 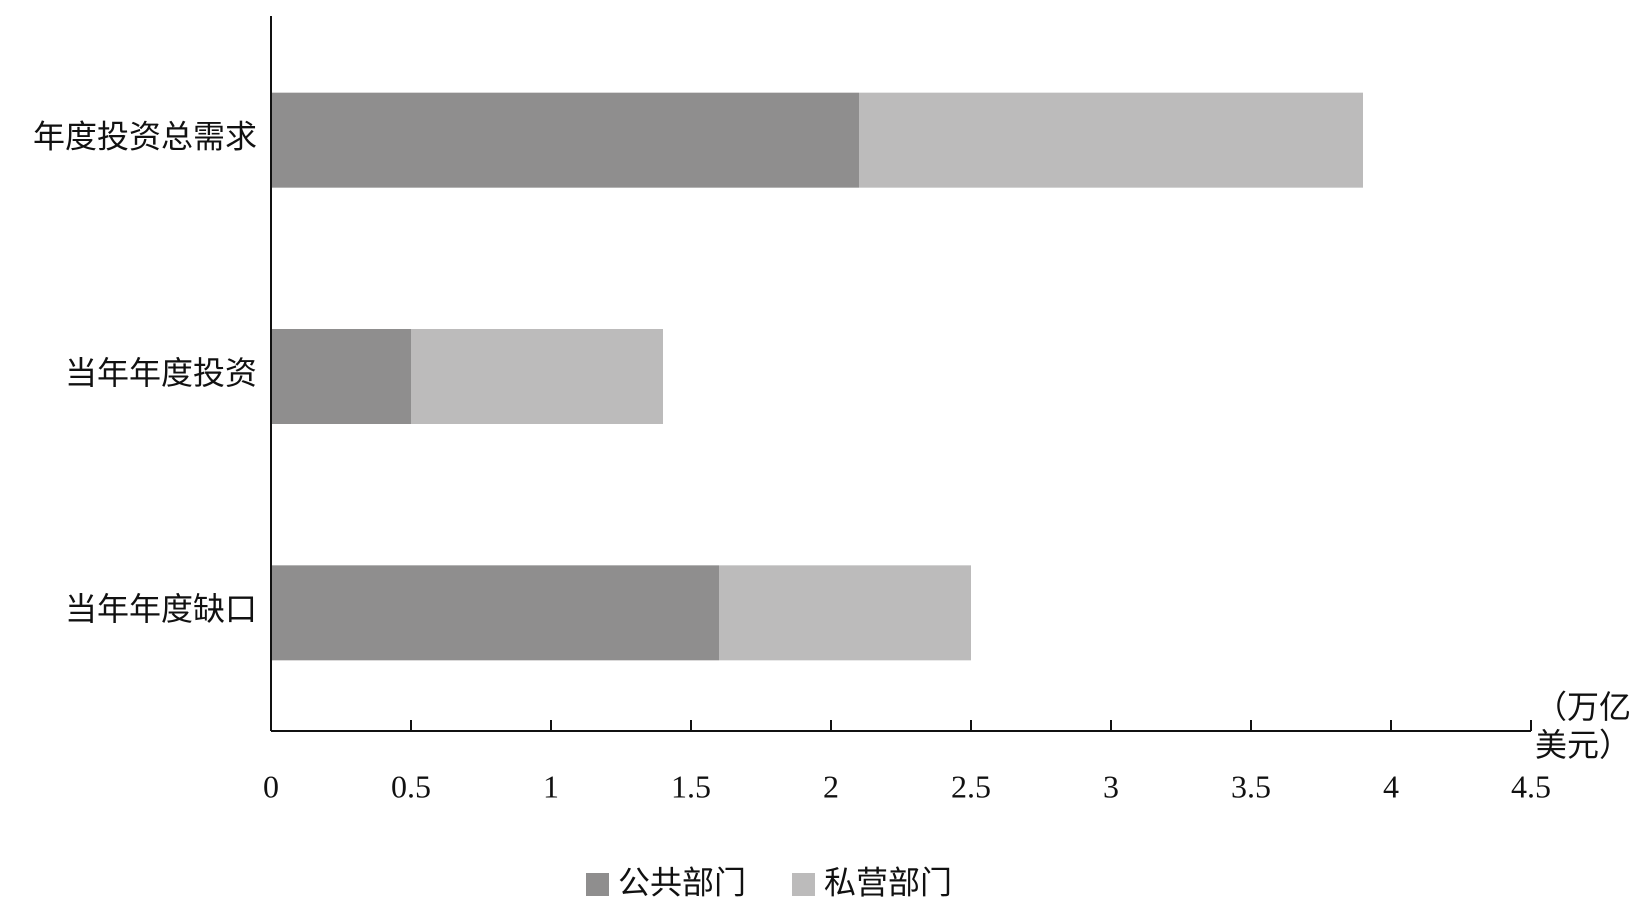 I want to click on x-axis-unit: （万亿美元）, so click(x=1583, y=726).